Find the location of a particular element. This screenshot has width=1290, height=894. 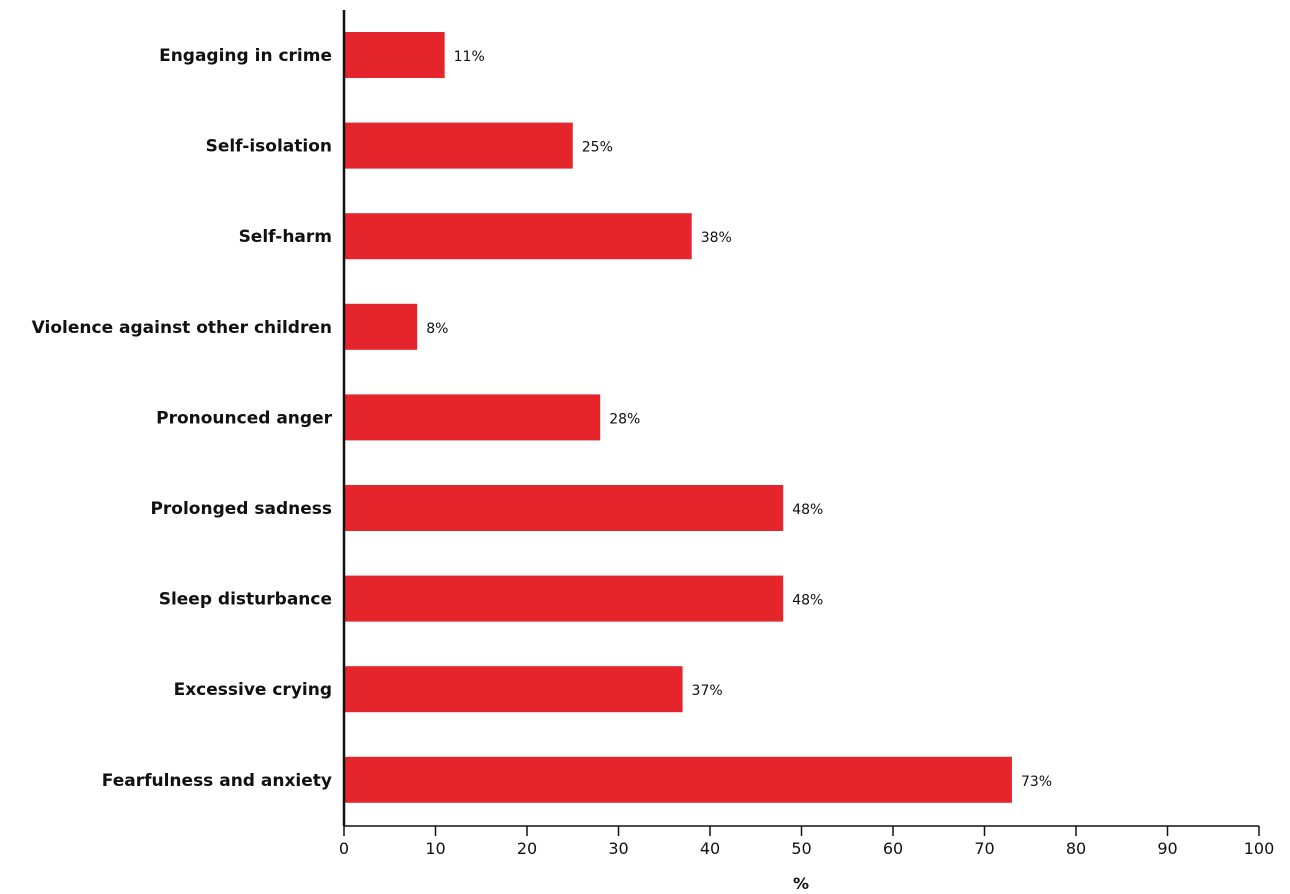

data-label: 25% is located at coordinates (597, 148).